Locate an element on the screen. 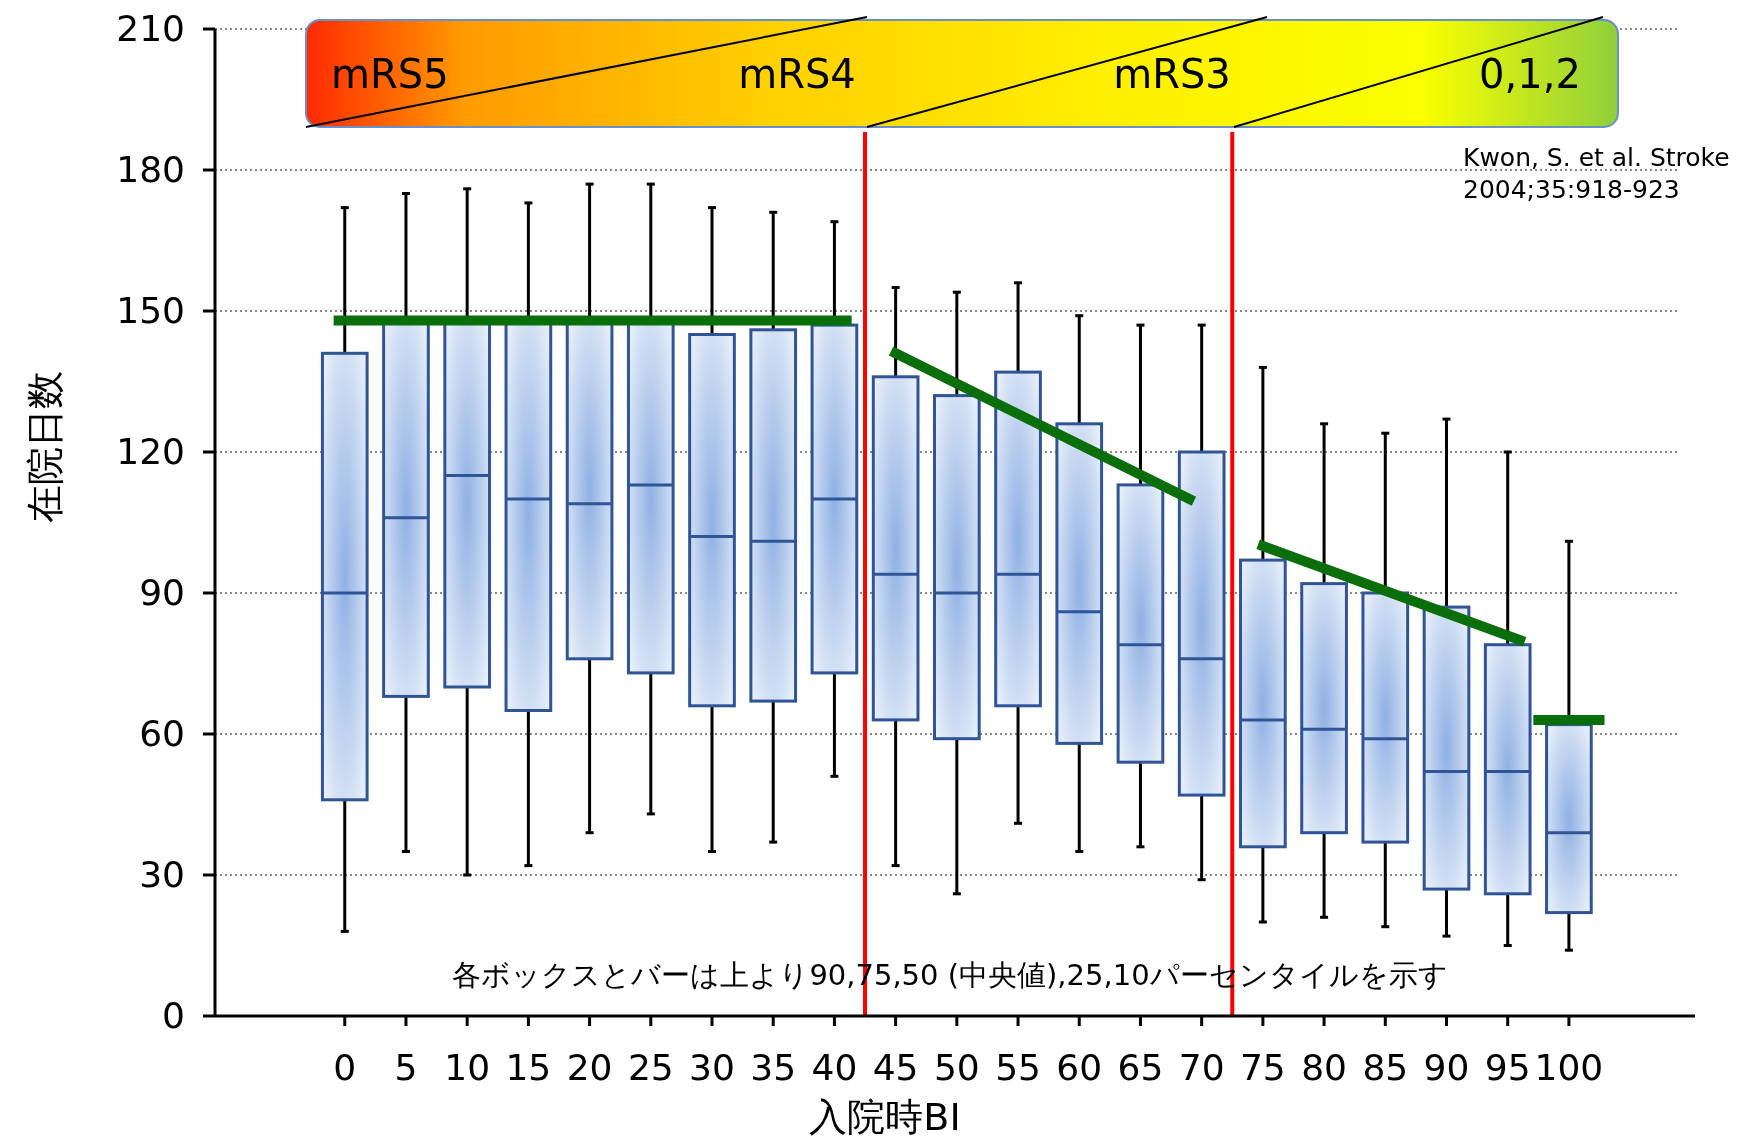  y-tick-label: 180 is located at coordinates (150, 169).